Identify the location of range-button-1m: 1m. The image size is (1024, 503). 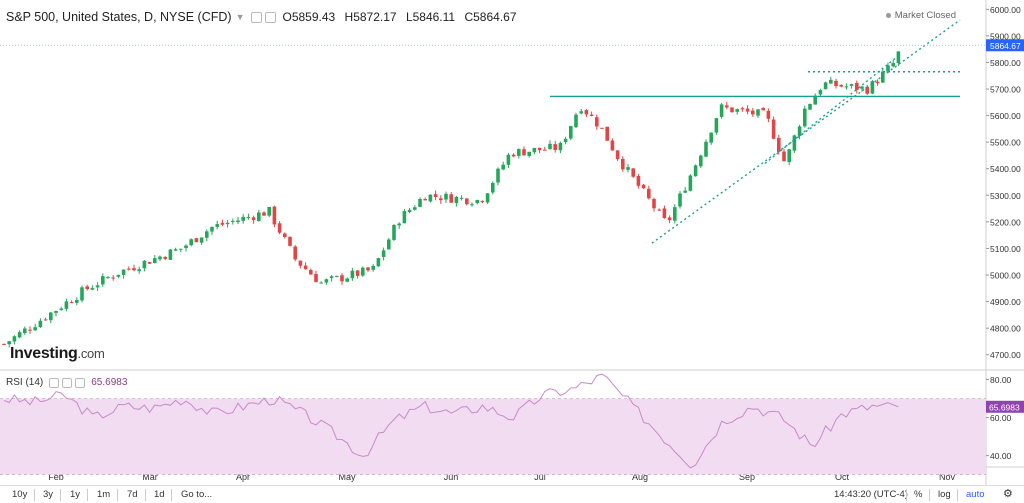
(104, 494).